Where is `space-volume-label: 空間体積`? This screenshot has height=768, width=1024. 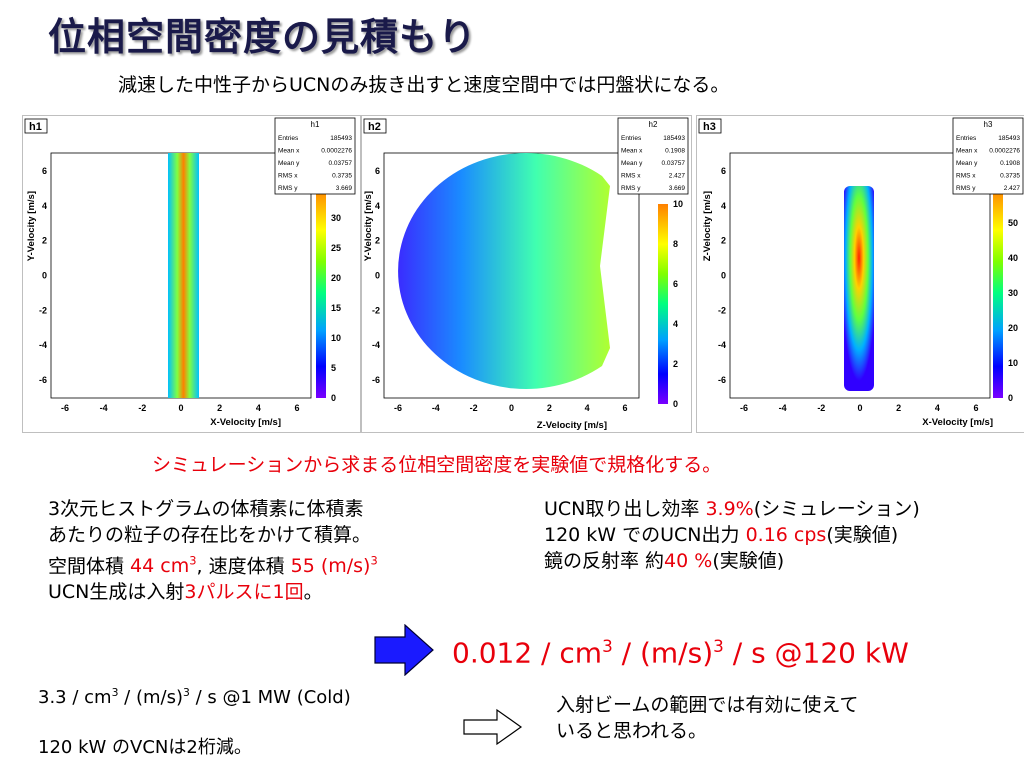 space-volume-label: 空間体積 is located at coordinates (89, 566).